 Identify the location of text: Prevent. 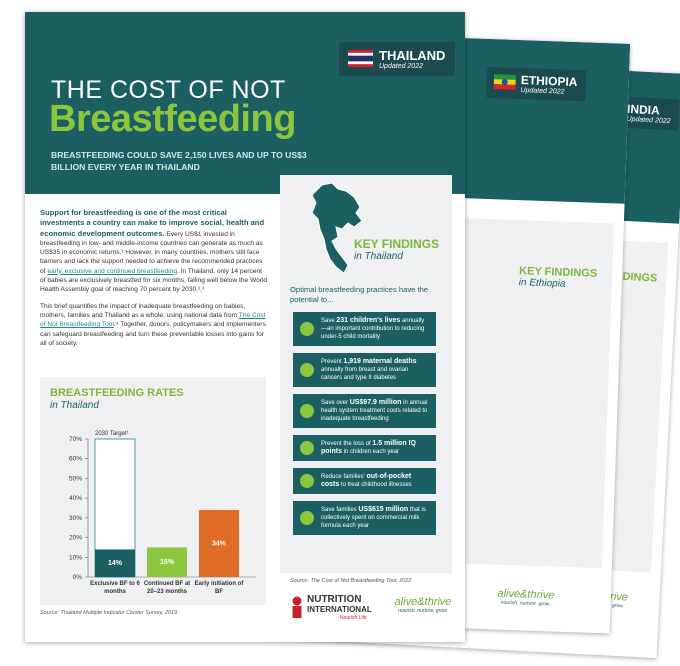
(332, 362).